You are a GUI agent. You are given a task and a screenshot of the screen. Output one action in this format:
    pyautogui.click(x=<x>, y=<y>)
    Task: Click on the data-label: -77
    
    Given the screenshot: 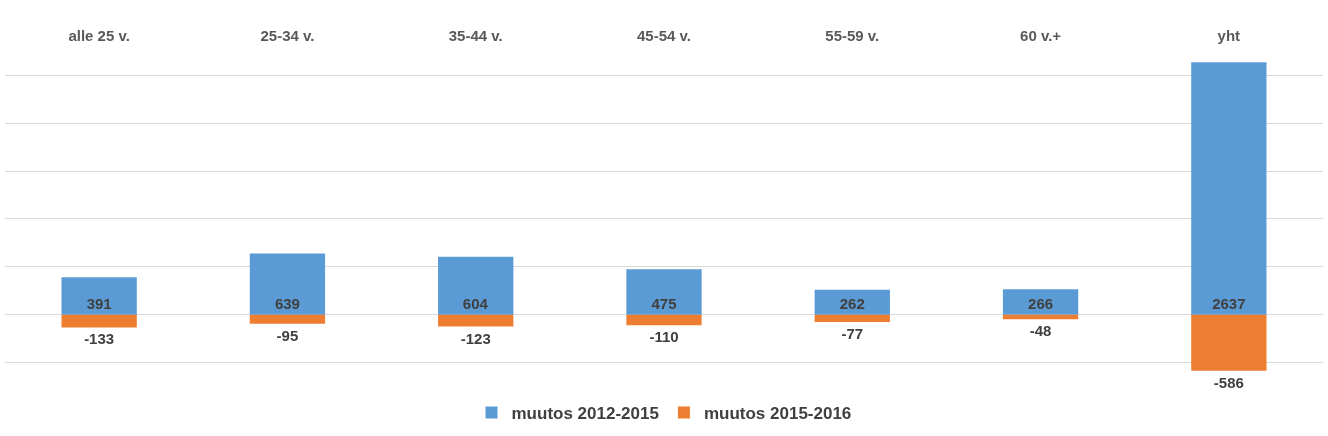 What is the action you would take?
    pyautogui.click(x=852, y=334)
    